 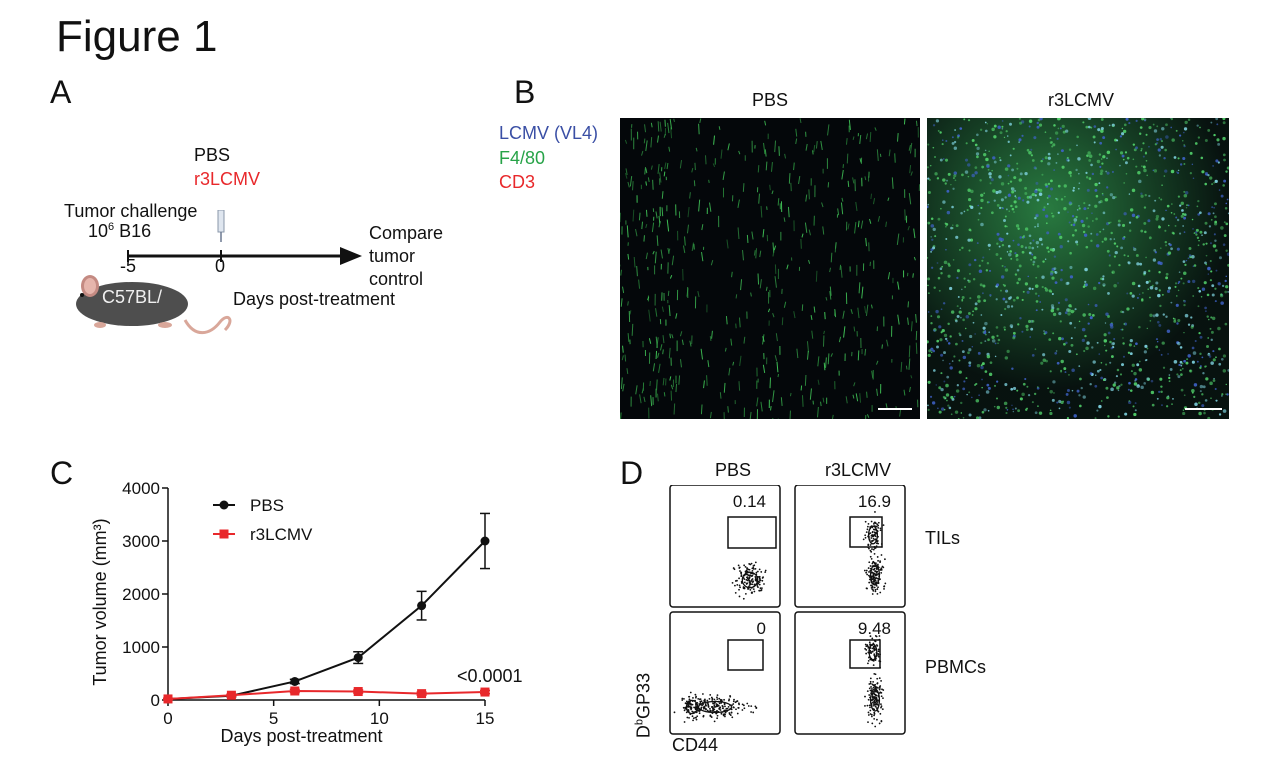 I want to click on gate-percentage: 16.9, so click(x=874, y=501).